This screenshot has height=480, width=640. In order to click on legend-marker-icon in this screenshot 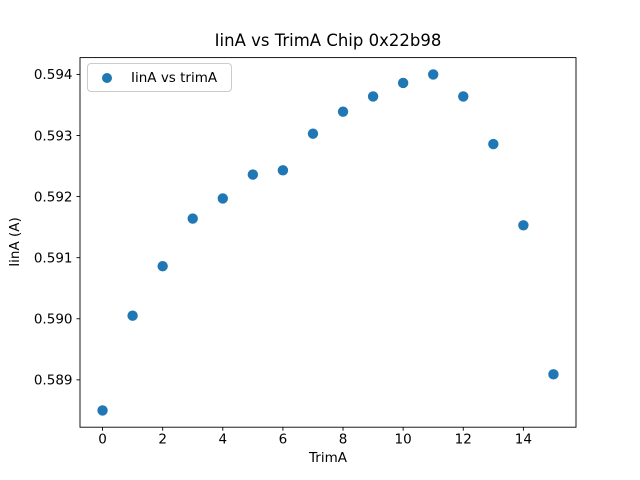, I will do `click(107, 77)`.